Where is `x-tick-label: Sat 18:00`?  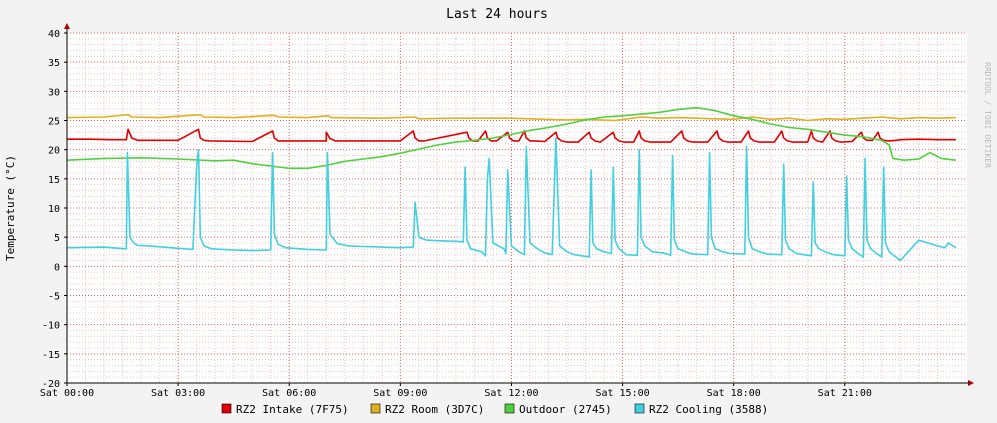 x-tick-label: Sat 18:00 is located at coordinates (734, 393).